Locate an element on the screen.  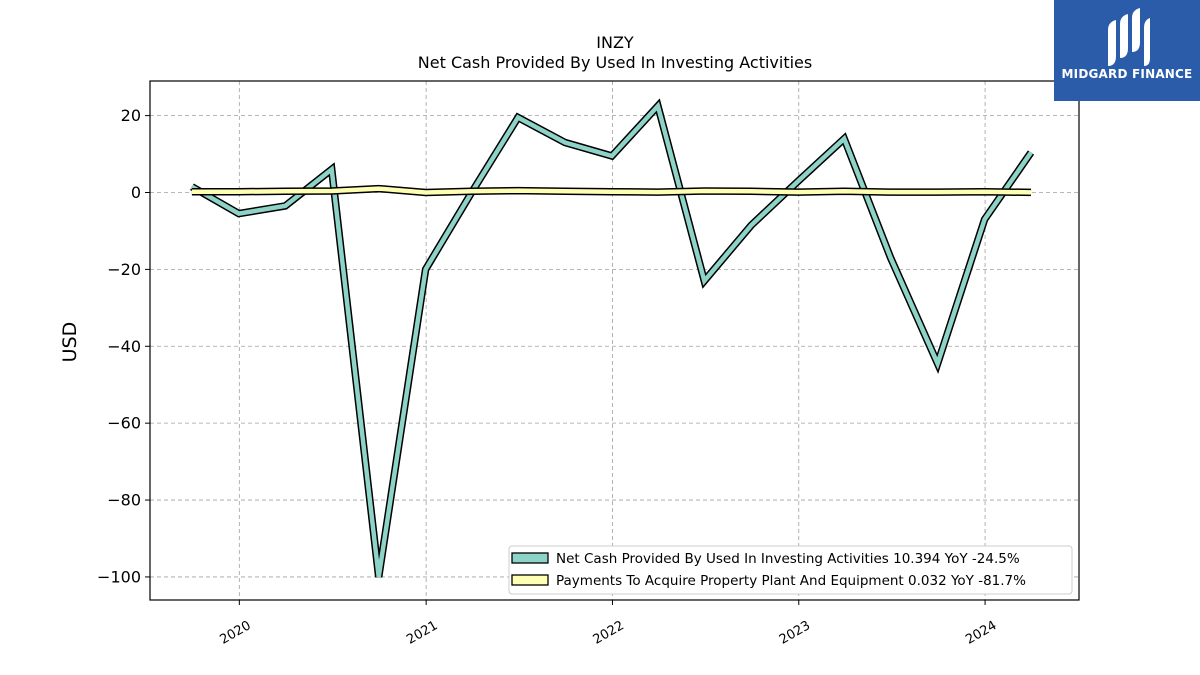
legend-box is located at coordinates (790, 570).